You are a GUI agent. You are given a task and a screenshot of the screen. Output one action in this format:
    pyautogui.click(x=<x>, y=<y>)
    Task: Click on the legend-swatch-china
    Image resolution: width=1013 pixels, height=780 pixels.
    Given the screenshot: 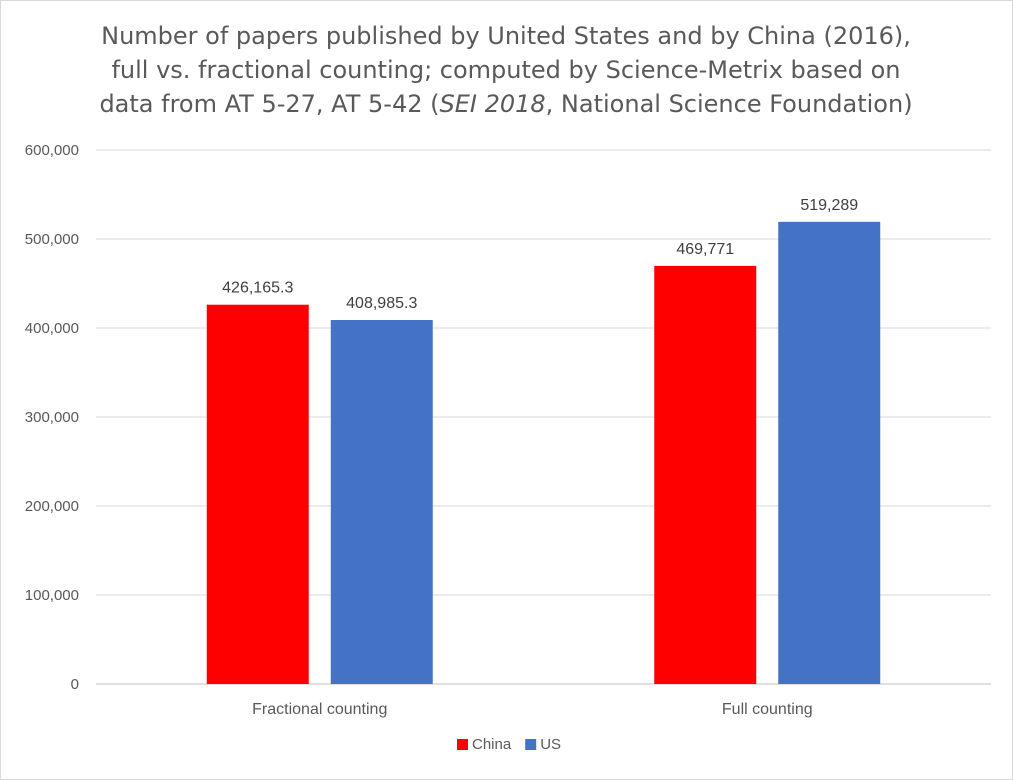 What is the action you would take?
    pyautogui.click(x=462, y=744)
    